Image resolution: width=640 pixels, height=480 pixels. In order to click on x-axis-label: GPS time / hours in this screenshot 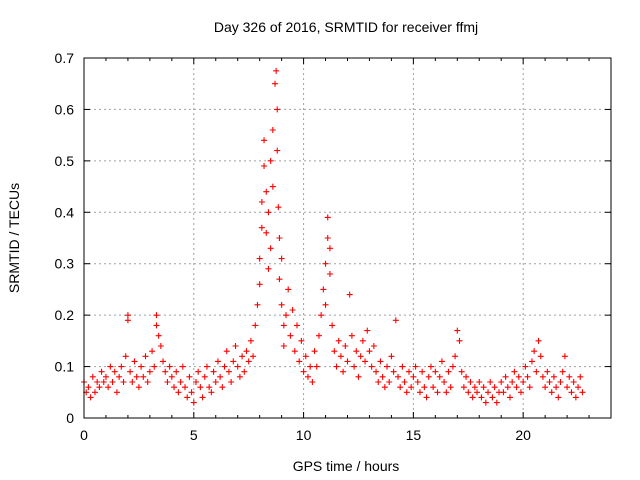, I will do `click(346, 466)`.